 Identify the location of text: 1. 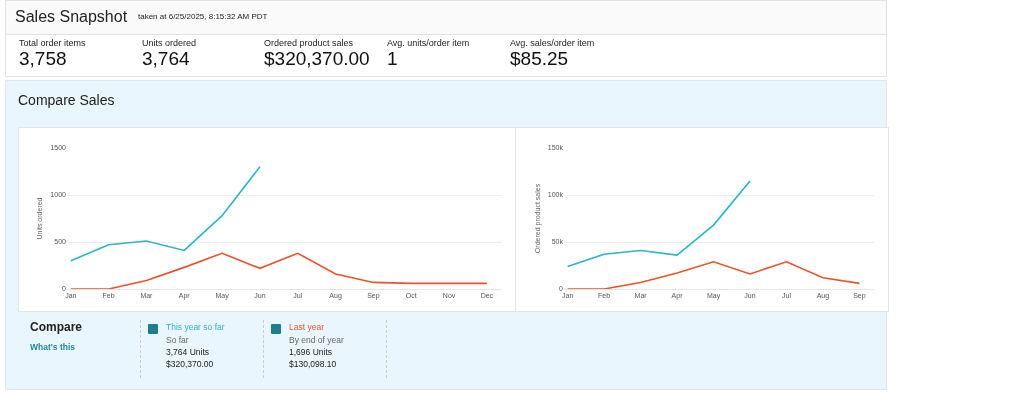
(392, 59).